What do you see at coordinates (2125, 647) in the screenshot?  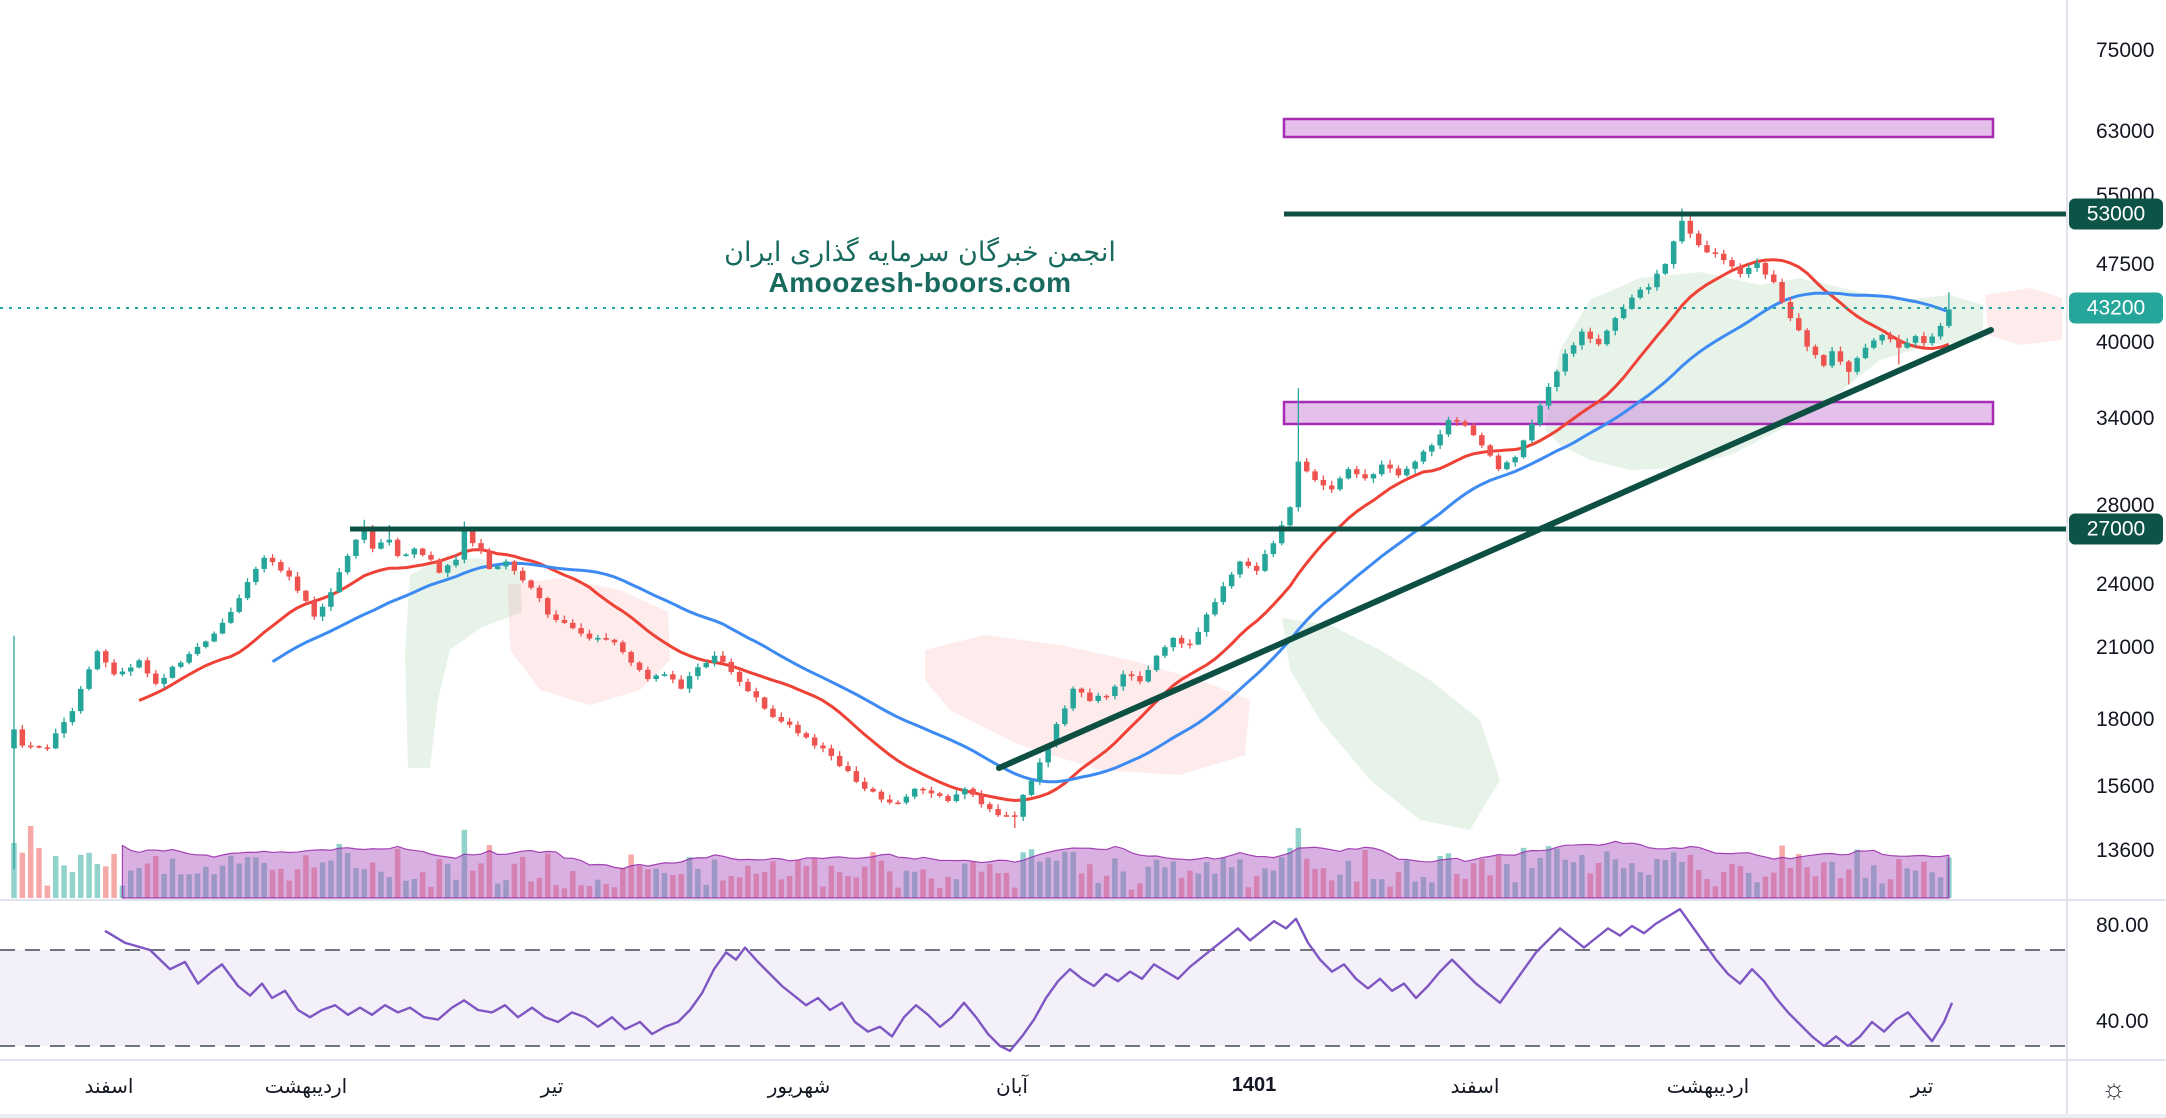 I see `price-tick-21000: 21000` at bounding box center [2125, 647].